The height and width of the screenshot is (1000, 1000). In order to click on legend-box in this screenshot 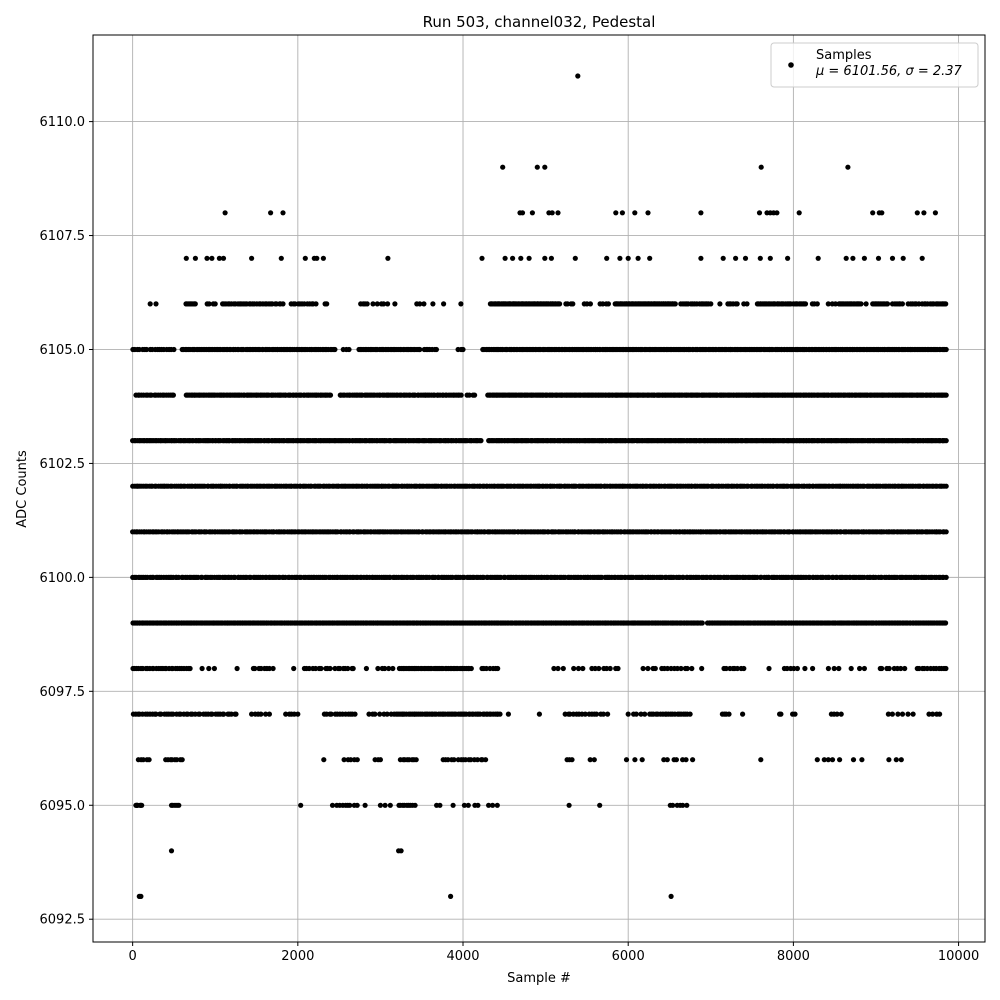, I will do `click(874, 65)`.